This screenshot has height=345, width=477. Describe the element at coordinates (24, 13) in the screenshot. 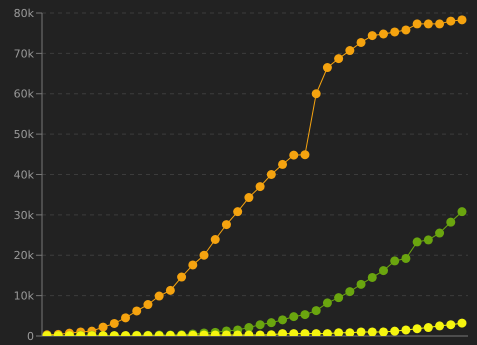

I see `y-tick-label: 80k` at that location.